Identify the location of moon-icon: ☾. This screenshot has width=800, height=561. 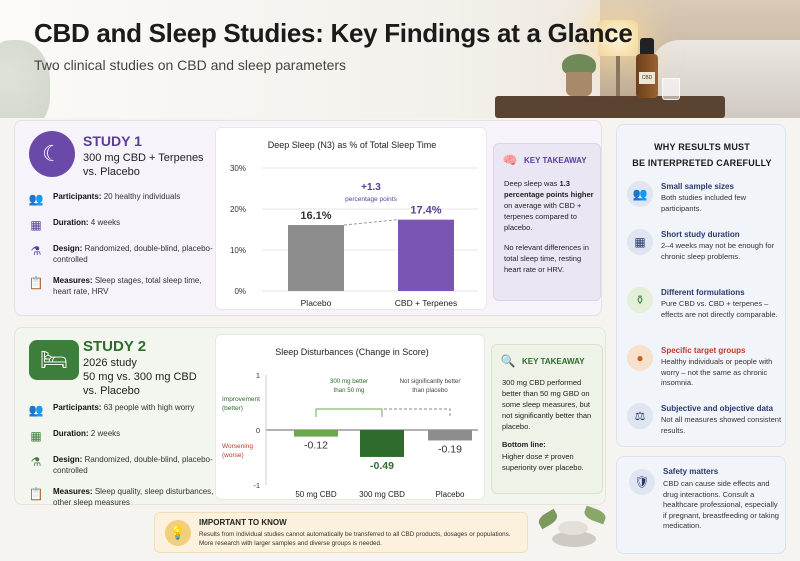
(52, 154).